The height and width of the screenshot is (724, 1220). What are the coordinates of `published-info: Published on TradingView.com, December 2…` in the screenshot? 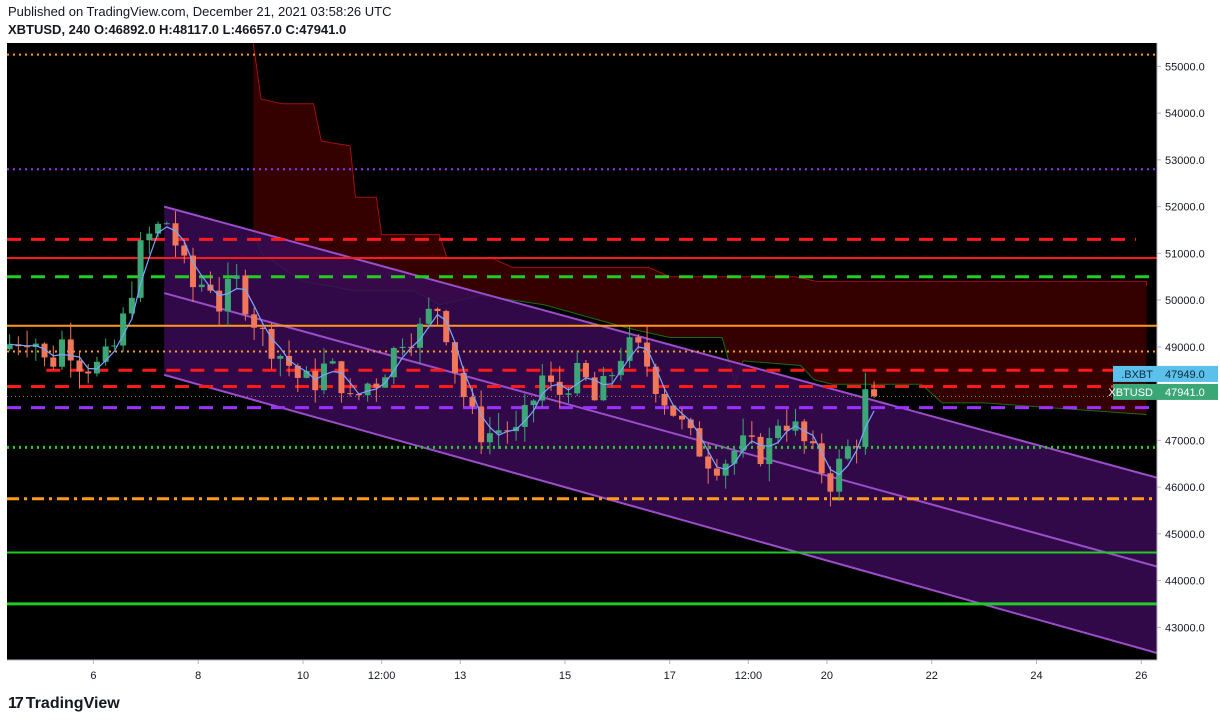 It's located at (200, 11).